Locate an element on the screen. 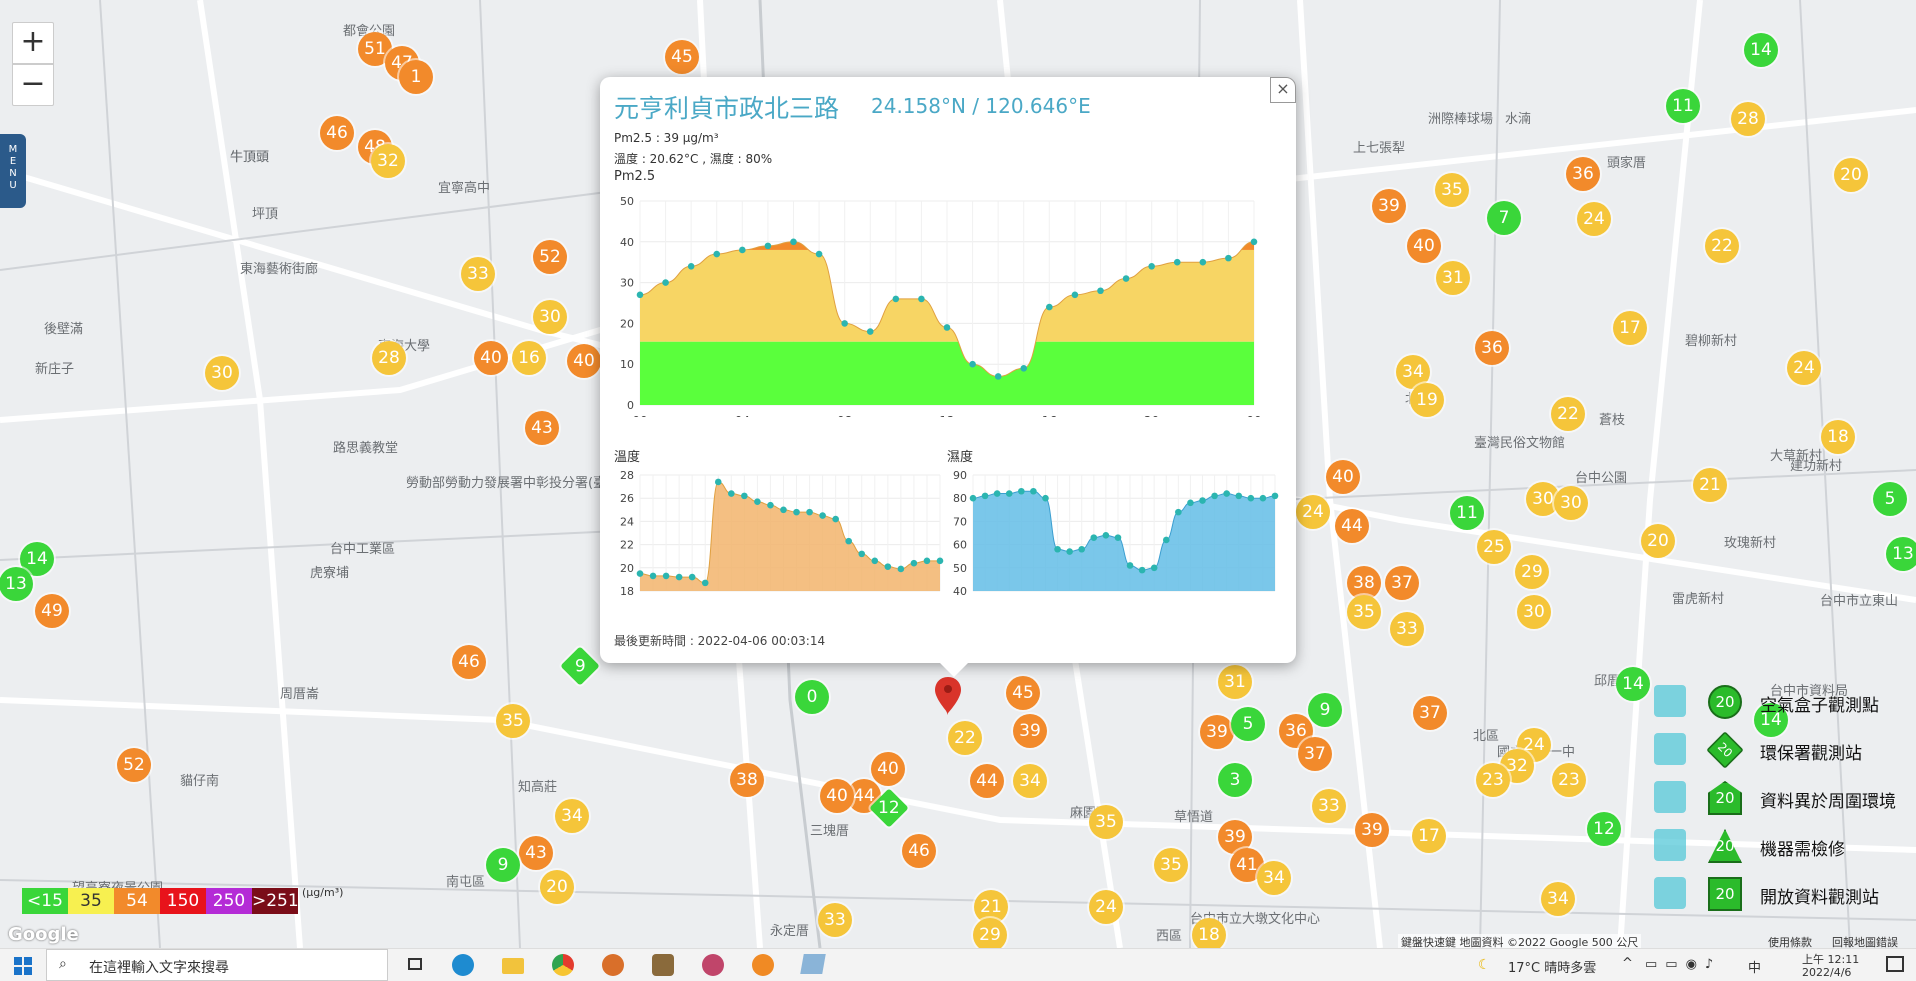 The image size is (1916, 981). selected-location-pin is located at coordinates (948, 695).